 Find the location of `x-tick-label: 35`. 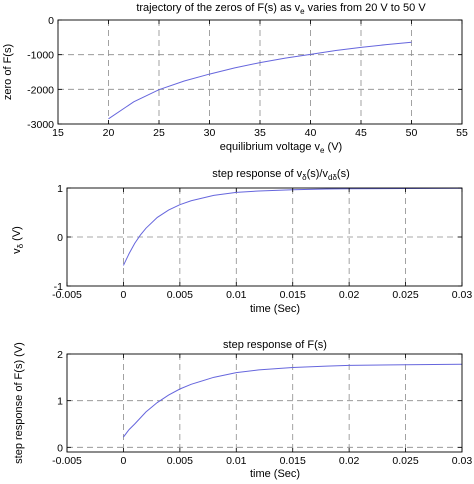

x-tick-label: 35 is located at coordinates (260, 133).